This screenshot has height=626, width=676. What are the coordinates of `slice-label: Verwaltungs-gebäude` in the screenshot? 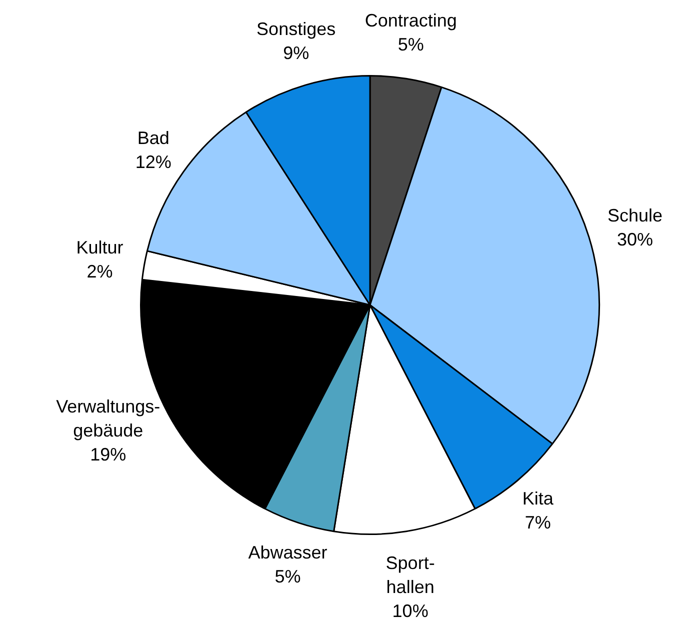 It's located at (108, 418).